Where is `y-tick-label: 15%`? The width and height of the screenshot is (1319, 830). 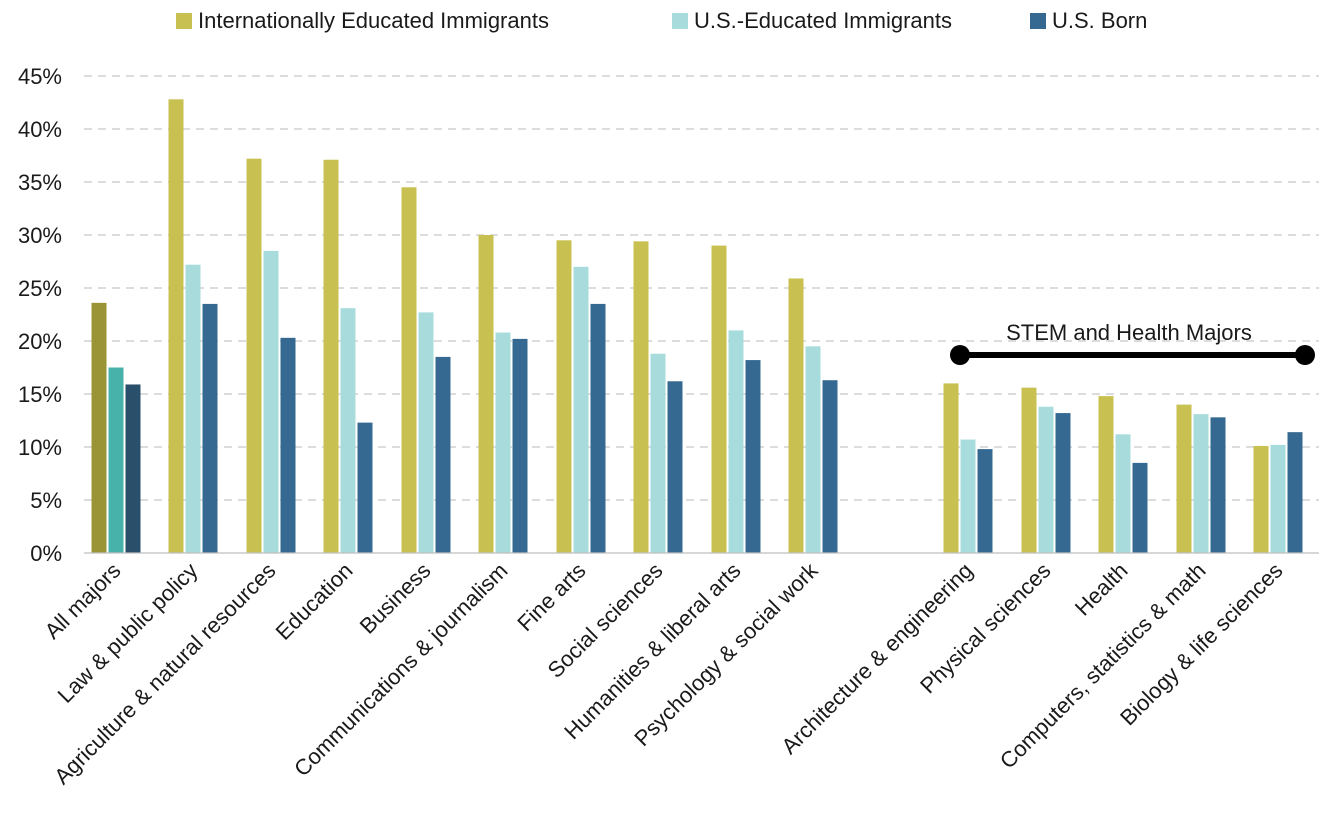 y-tick-label: 15% is located at coordinates (40, 394).